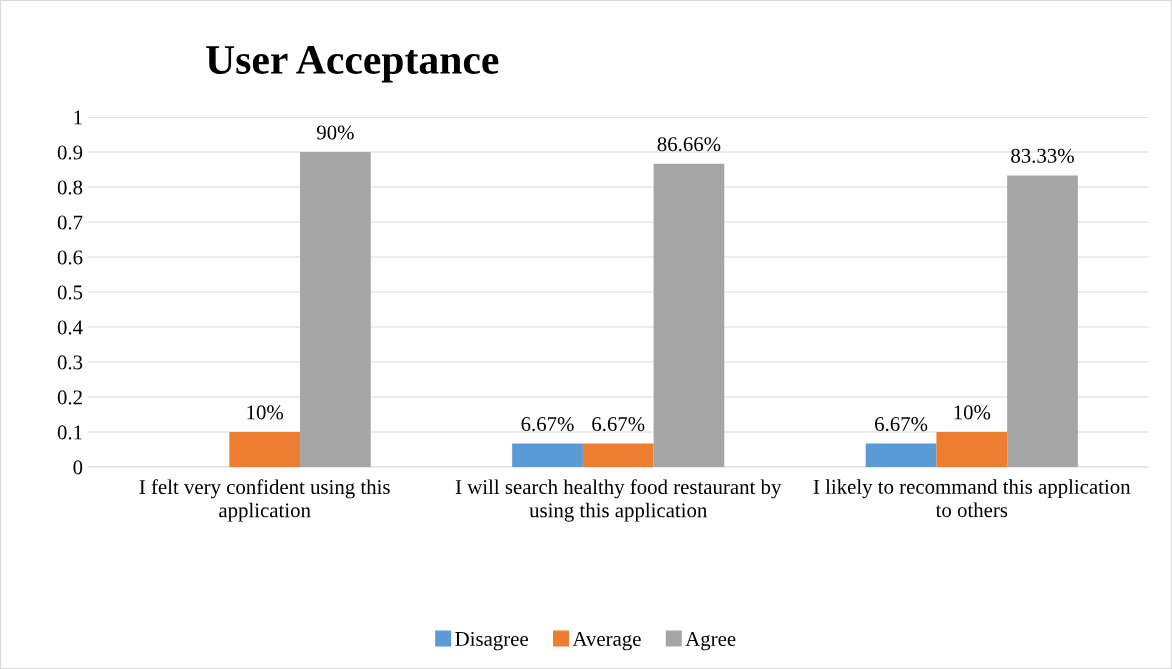 This screenshot has height=669, width=1172. What do you see at coordinates (69, 397) in the screenshot?
I see `y-tick-label: 0.2` at bounding box center [69, 397].